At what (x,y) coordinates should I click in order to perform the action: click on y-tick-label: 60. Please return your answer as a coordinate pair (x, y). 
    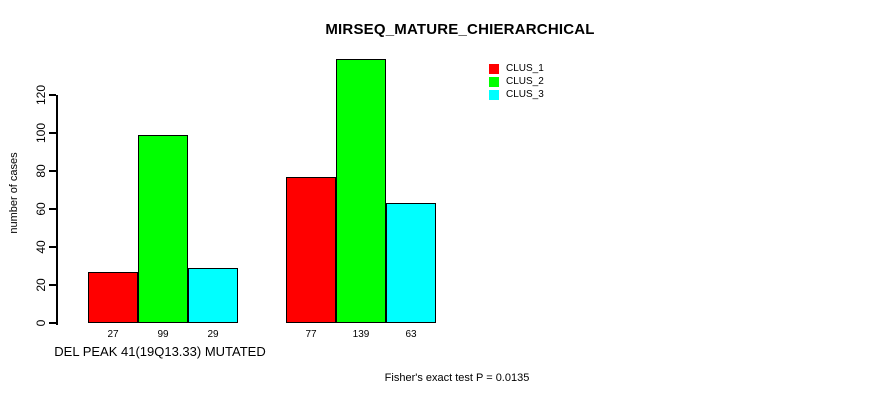
    Looking at the image, I should click on (41, 209).